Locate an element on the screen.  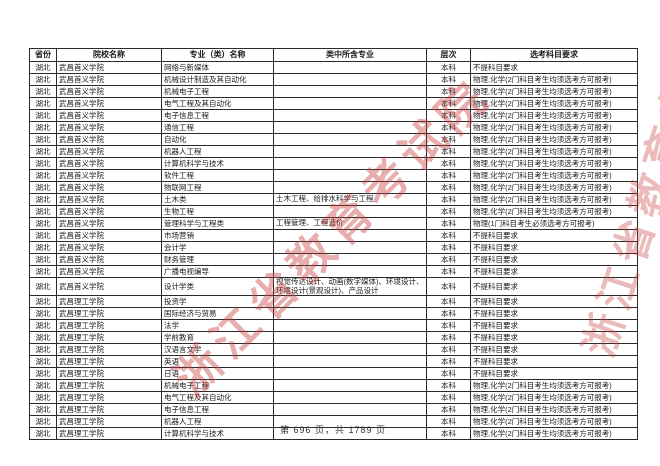
table-row: 湖北 武昌首义学院 通信工程 本科 物理,化学(2门科目考生均须选考方可报考) is located at coordinates (333, 127).